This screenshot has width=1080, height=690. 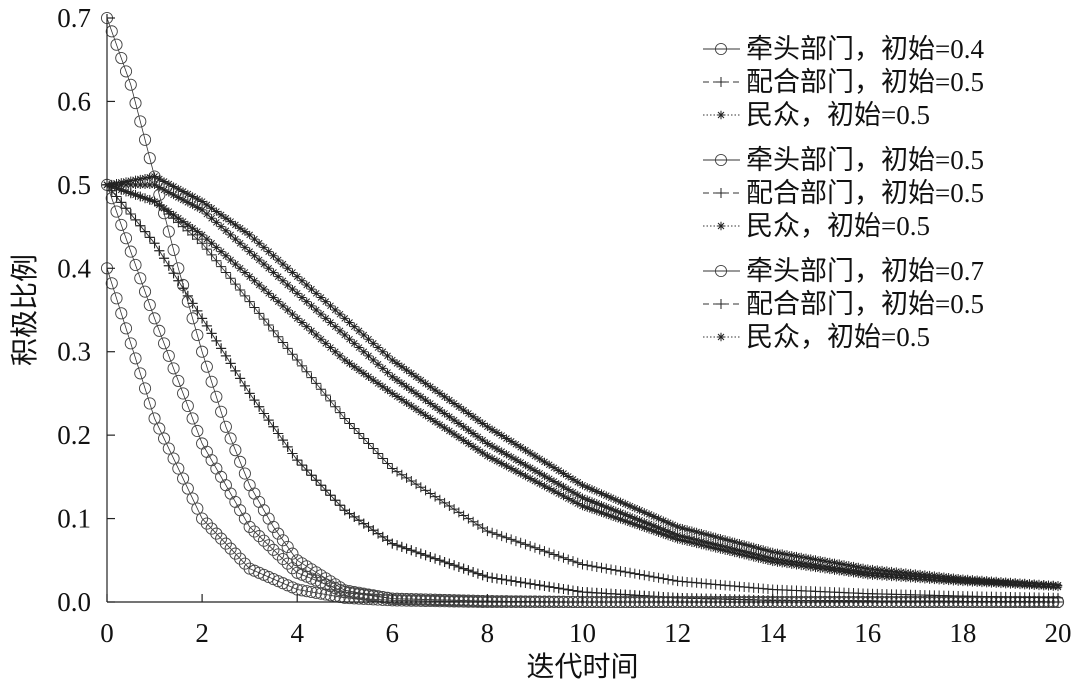 I want to click on legend-item: 民众，初始=0.5, so click(x=816, y=226).